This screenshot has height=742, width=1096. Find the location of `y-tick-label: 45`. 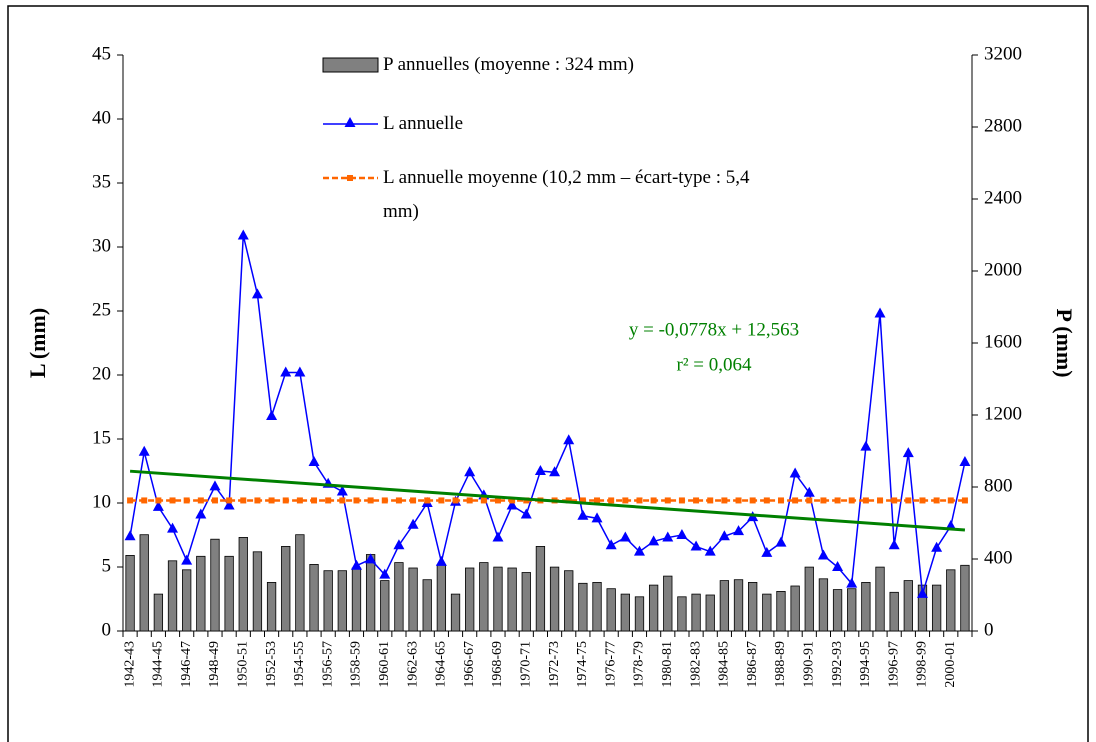

y-tick-label: 45 is located at coordinates (101, 53).